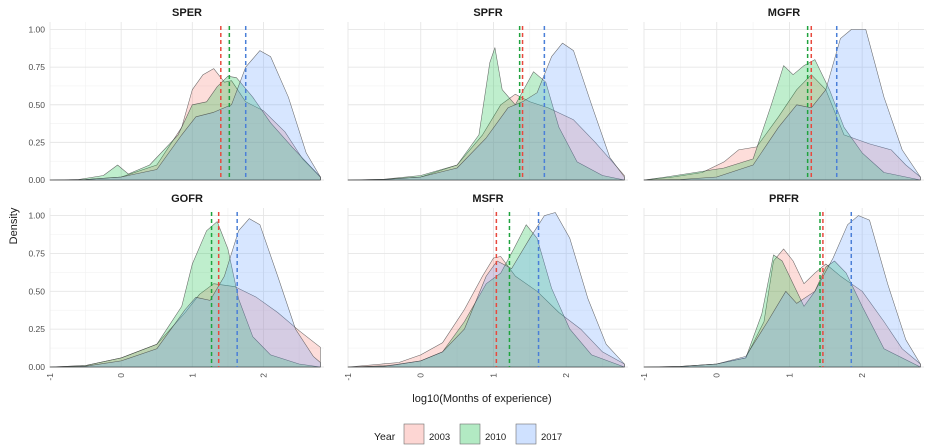 This screenshot has width=930, height=446. I want to click on panel-title: MSFR, so click(487, 199).